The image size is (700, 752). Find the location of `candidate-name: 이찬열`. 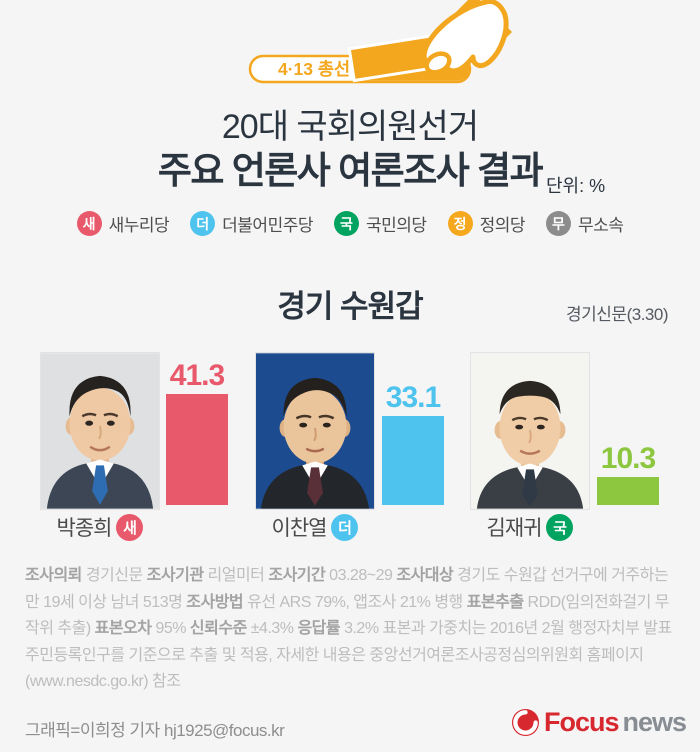

candidate-name: 이찬열 is located at coordinates (299, 528).